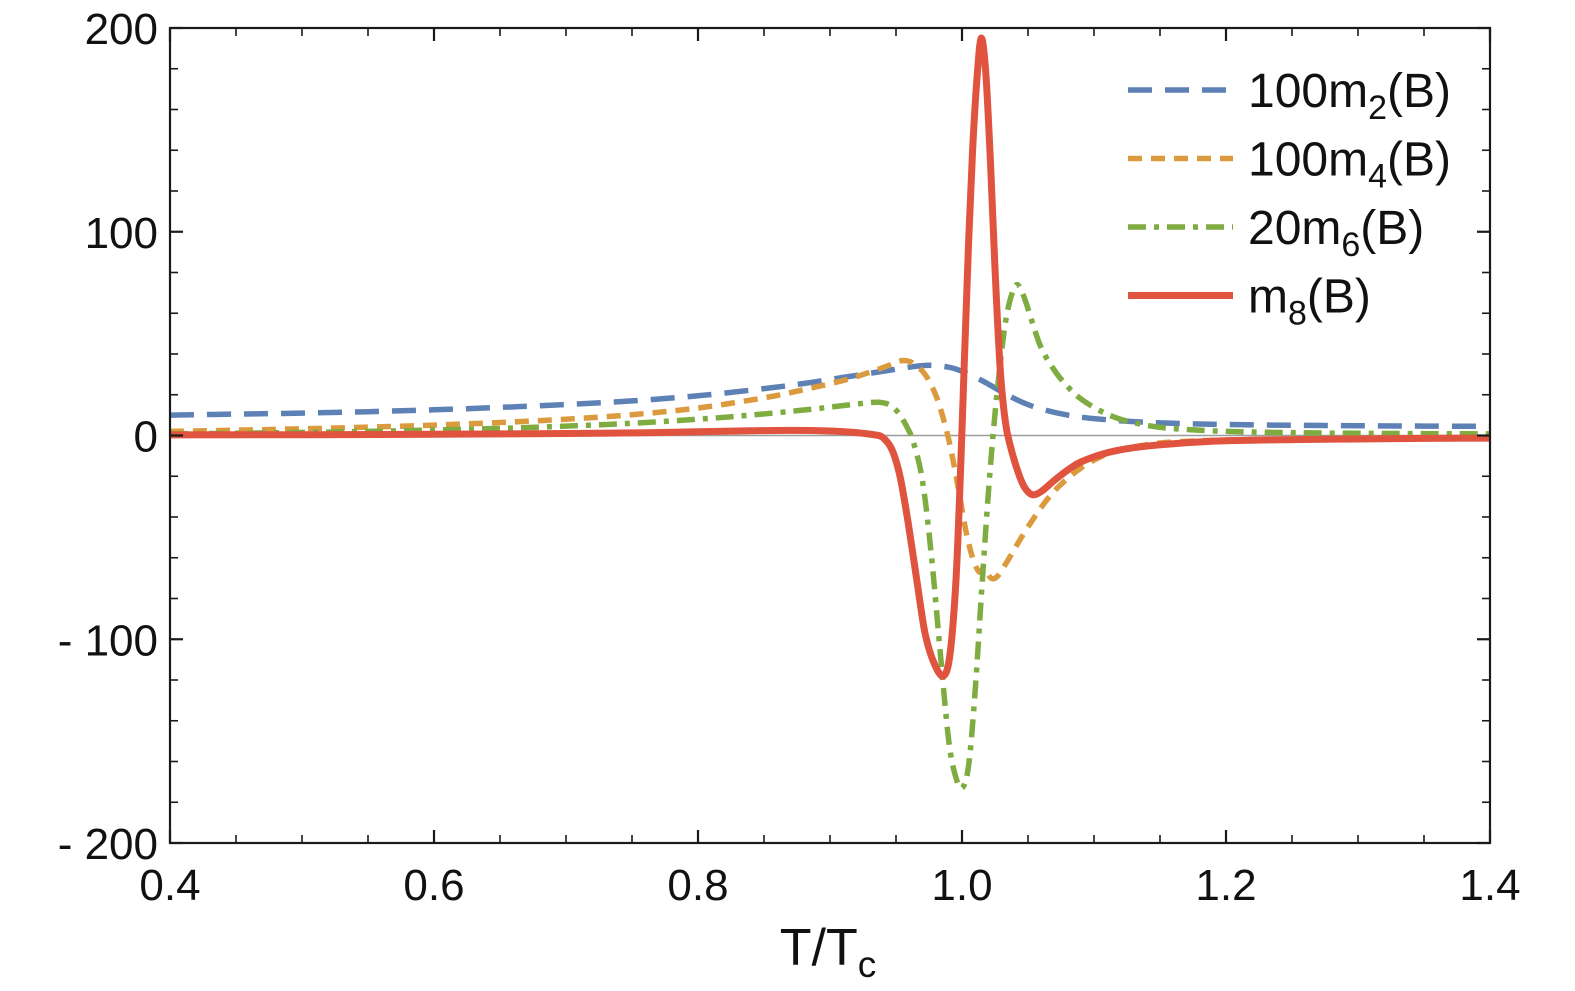  Describe the element at coordinates (121, 29) in the screenshot. I see `y-tick-label: 200` at that location.